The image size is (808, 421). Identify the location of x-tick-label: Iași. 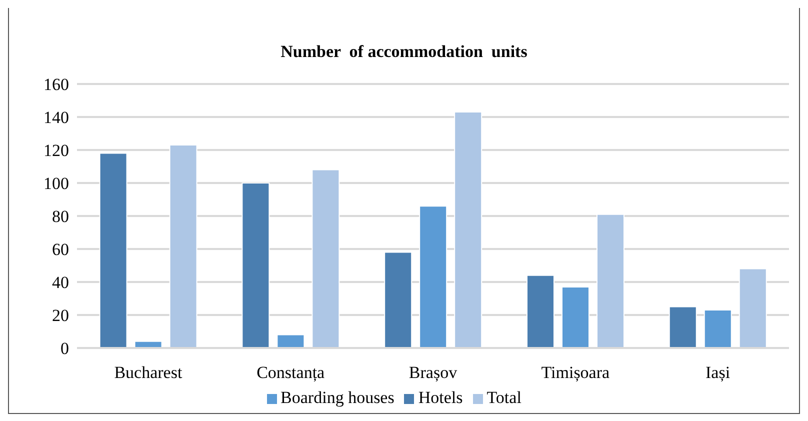
(718, 372).